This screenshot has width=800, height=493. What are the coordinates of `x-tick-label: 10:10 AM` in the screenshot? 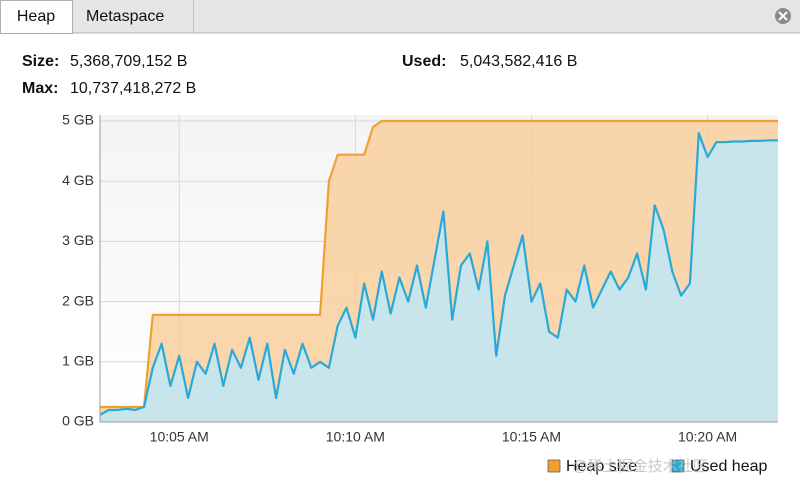 It's located at (355, 437).